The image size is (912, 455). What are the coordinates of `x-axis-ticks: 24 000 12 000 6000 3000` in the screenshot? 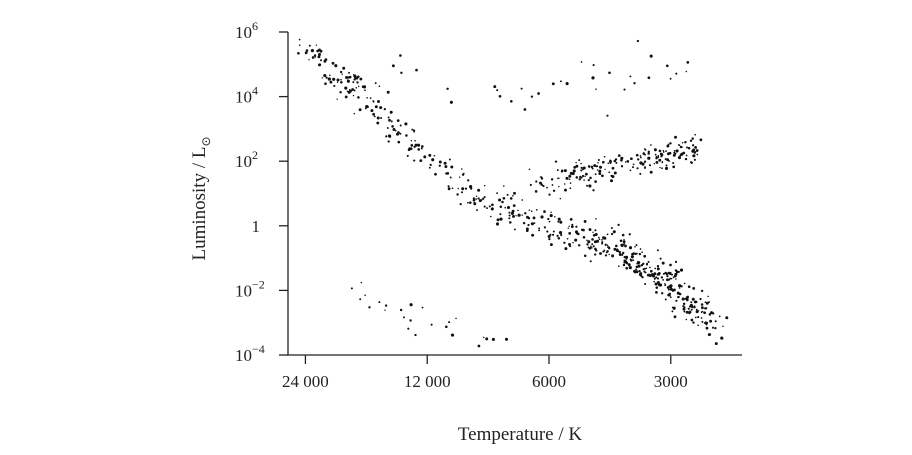 It's located at (485, 373).